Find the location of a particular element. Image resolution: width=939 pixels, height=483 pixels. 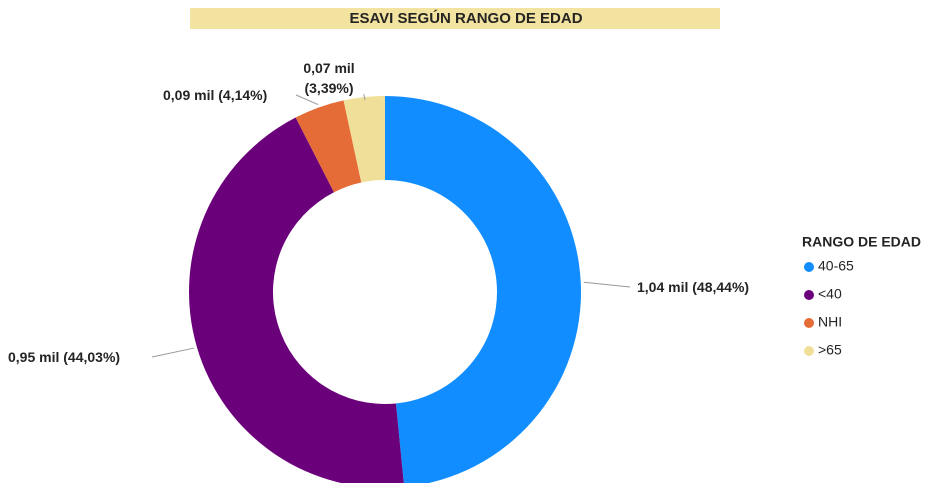

legend-label: NHI is located at coordinates (830, 322).